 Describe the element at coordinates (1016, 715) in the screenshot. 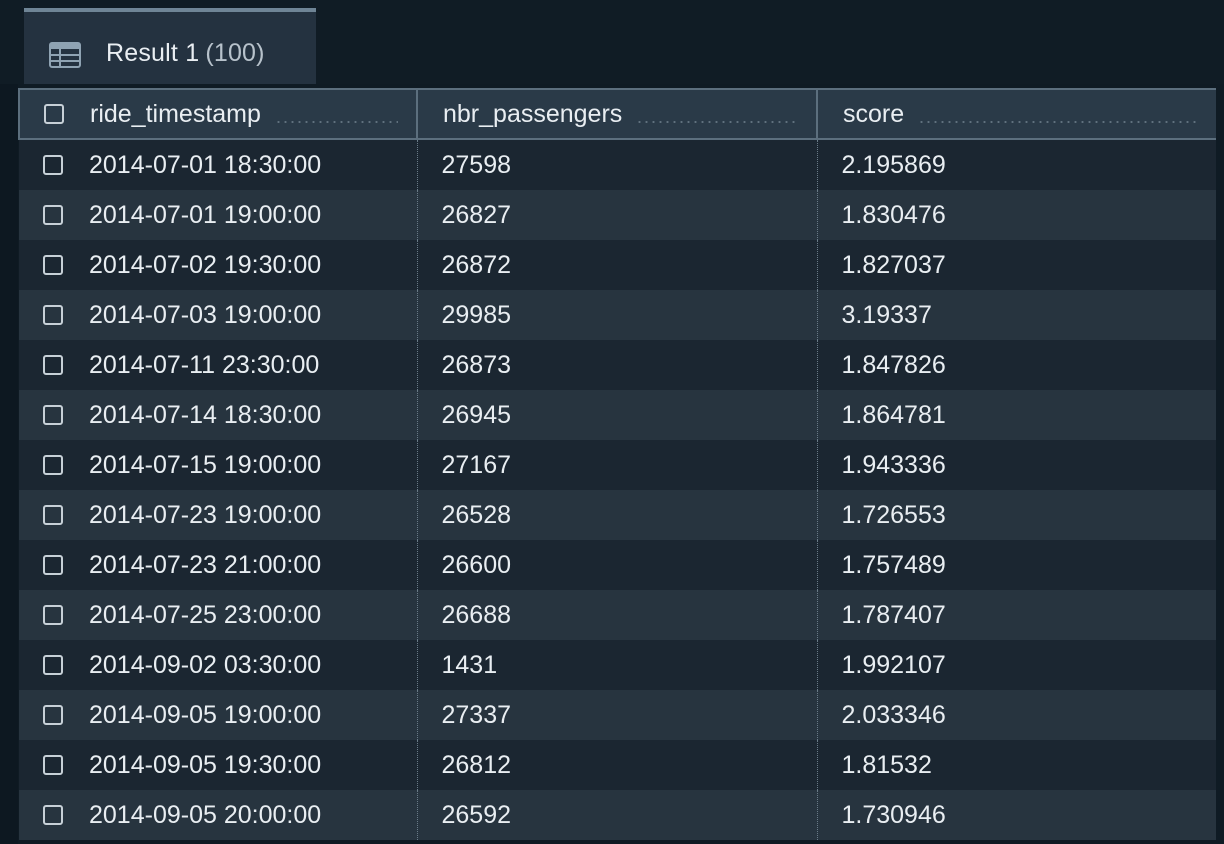

I see `table-cell: 2.033346` at that location.